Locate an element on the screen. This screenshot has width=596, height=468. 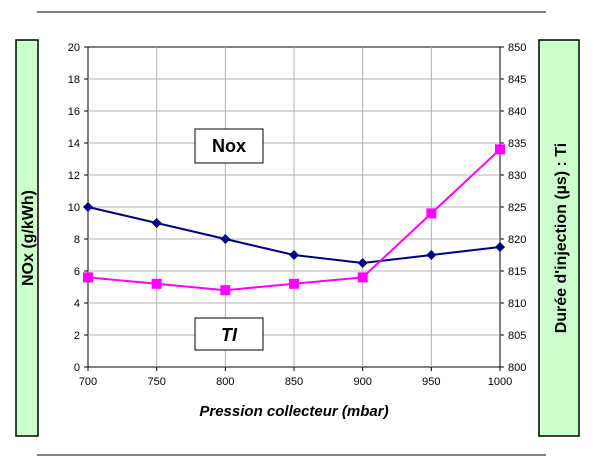
x-tick-label: 750 is located at coordinates (156, 382).